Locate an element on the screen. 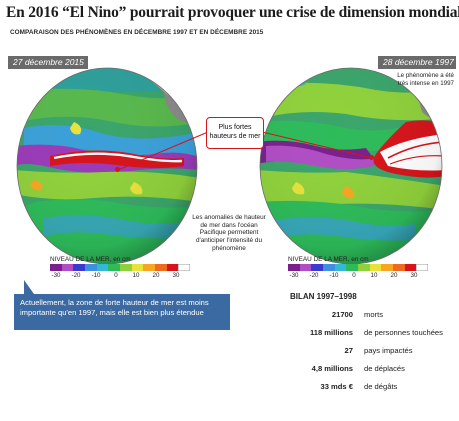  callout-marker-right is located at coordinates (371, 157).